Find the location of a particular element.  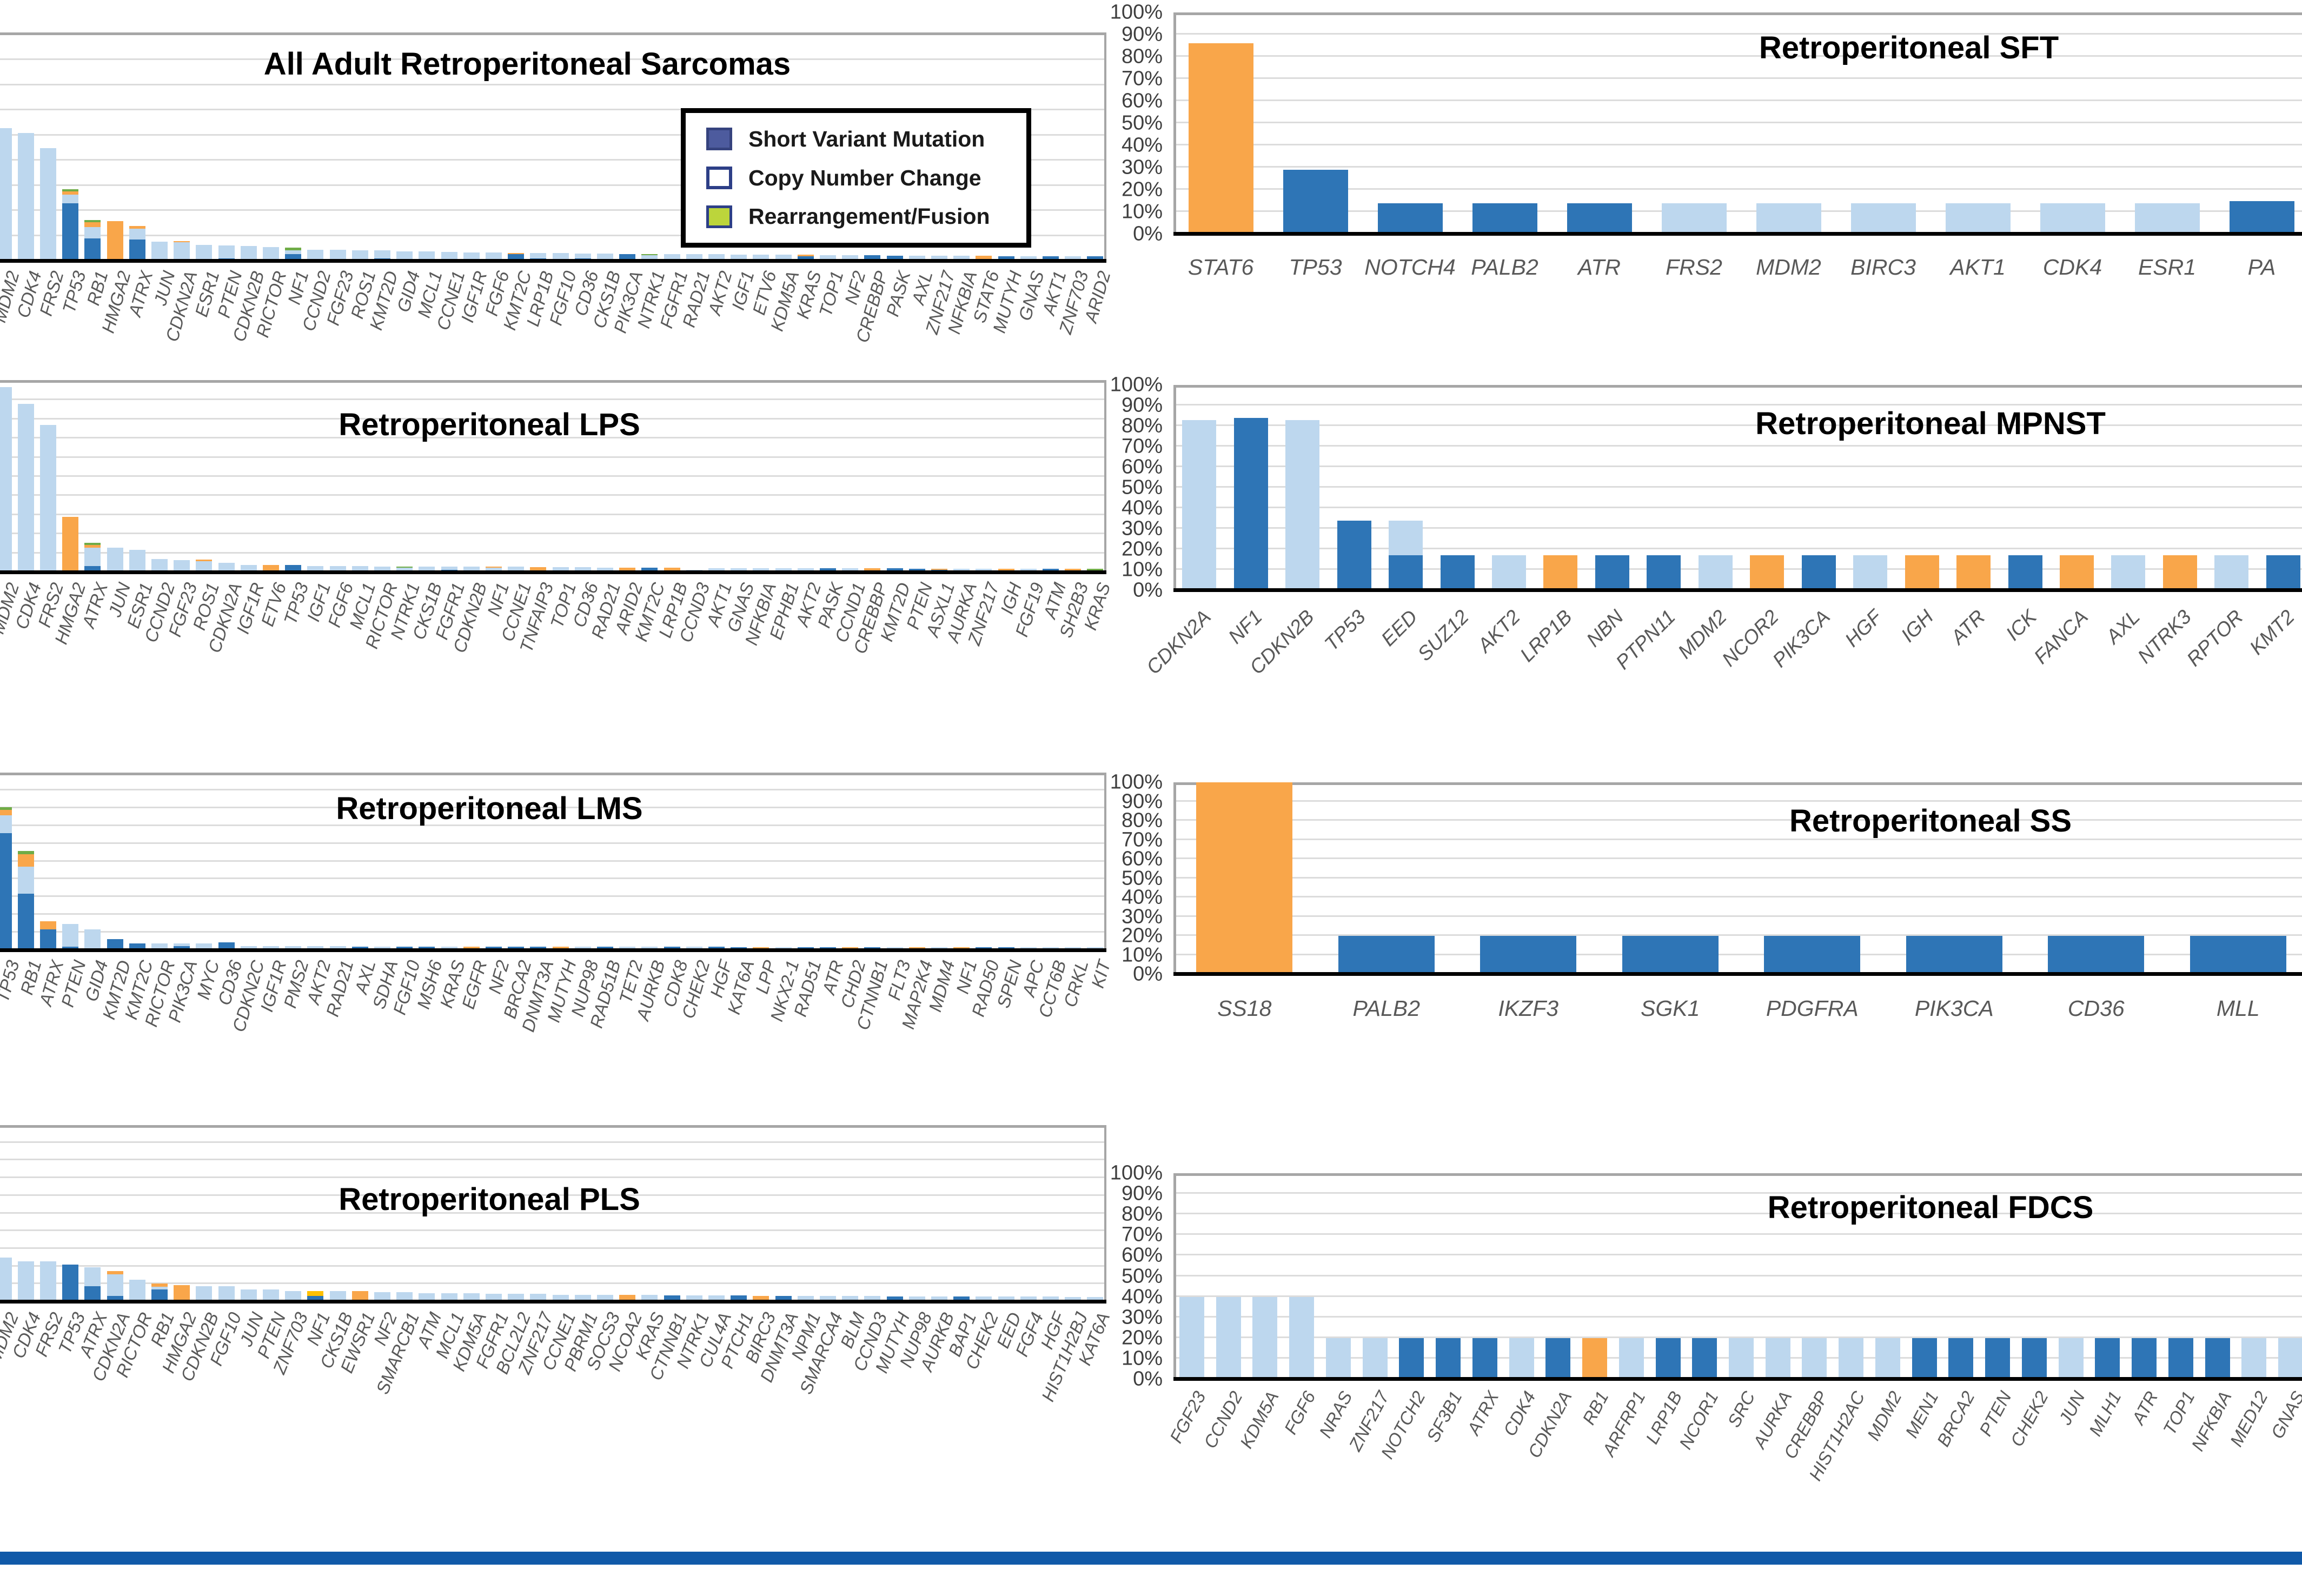

gene-label: PIK3CA is located at coordinates (1801, 639).